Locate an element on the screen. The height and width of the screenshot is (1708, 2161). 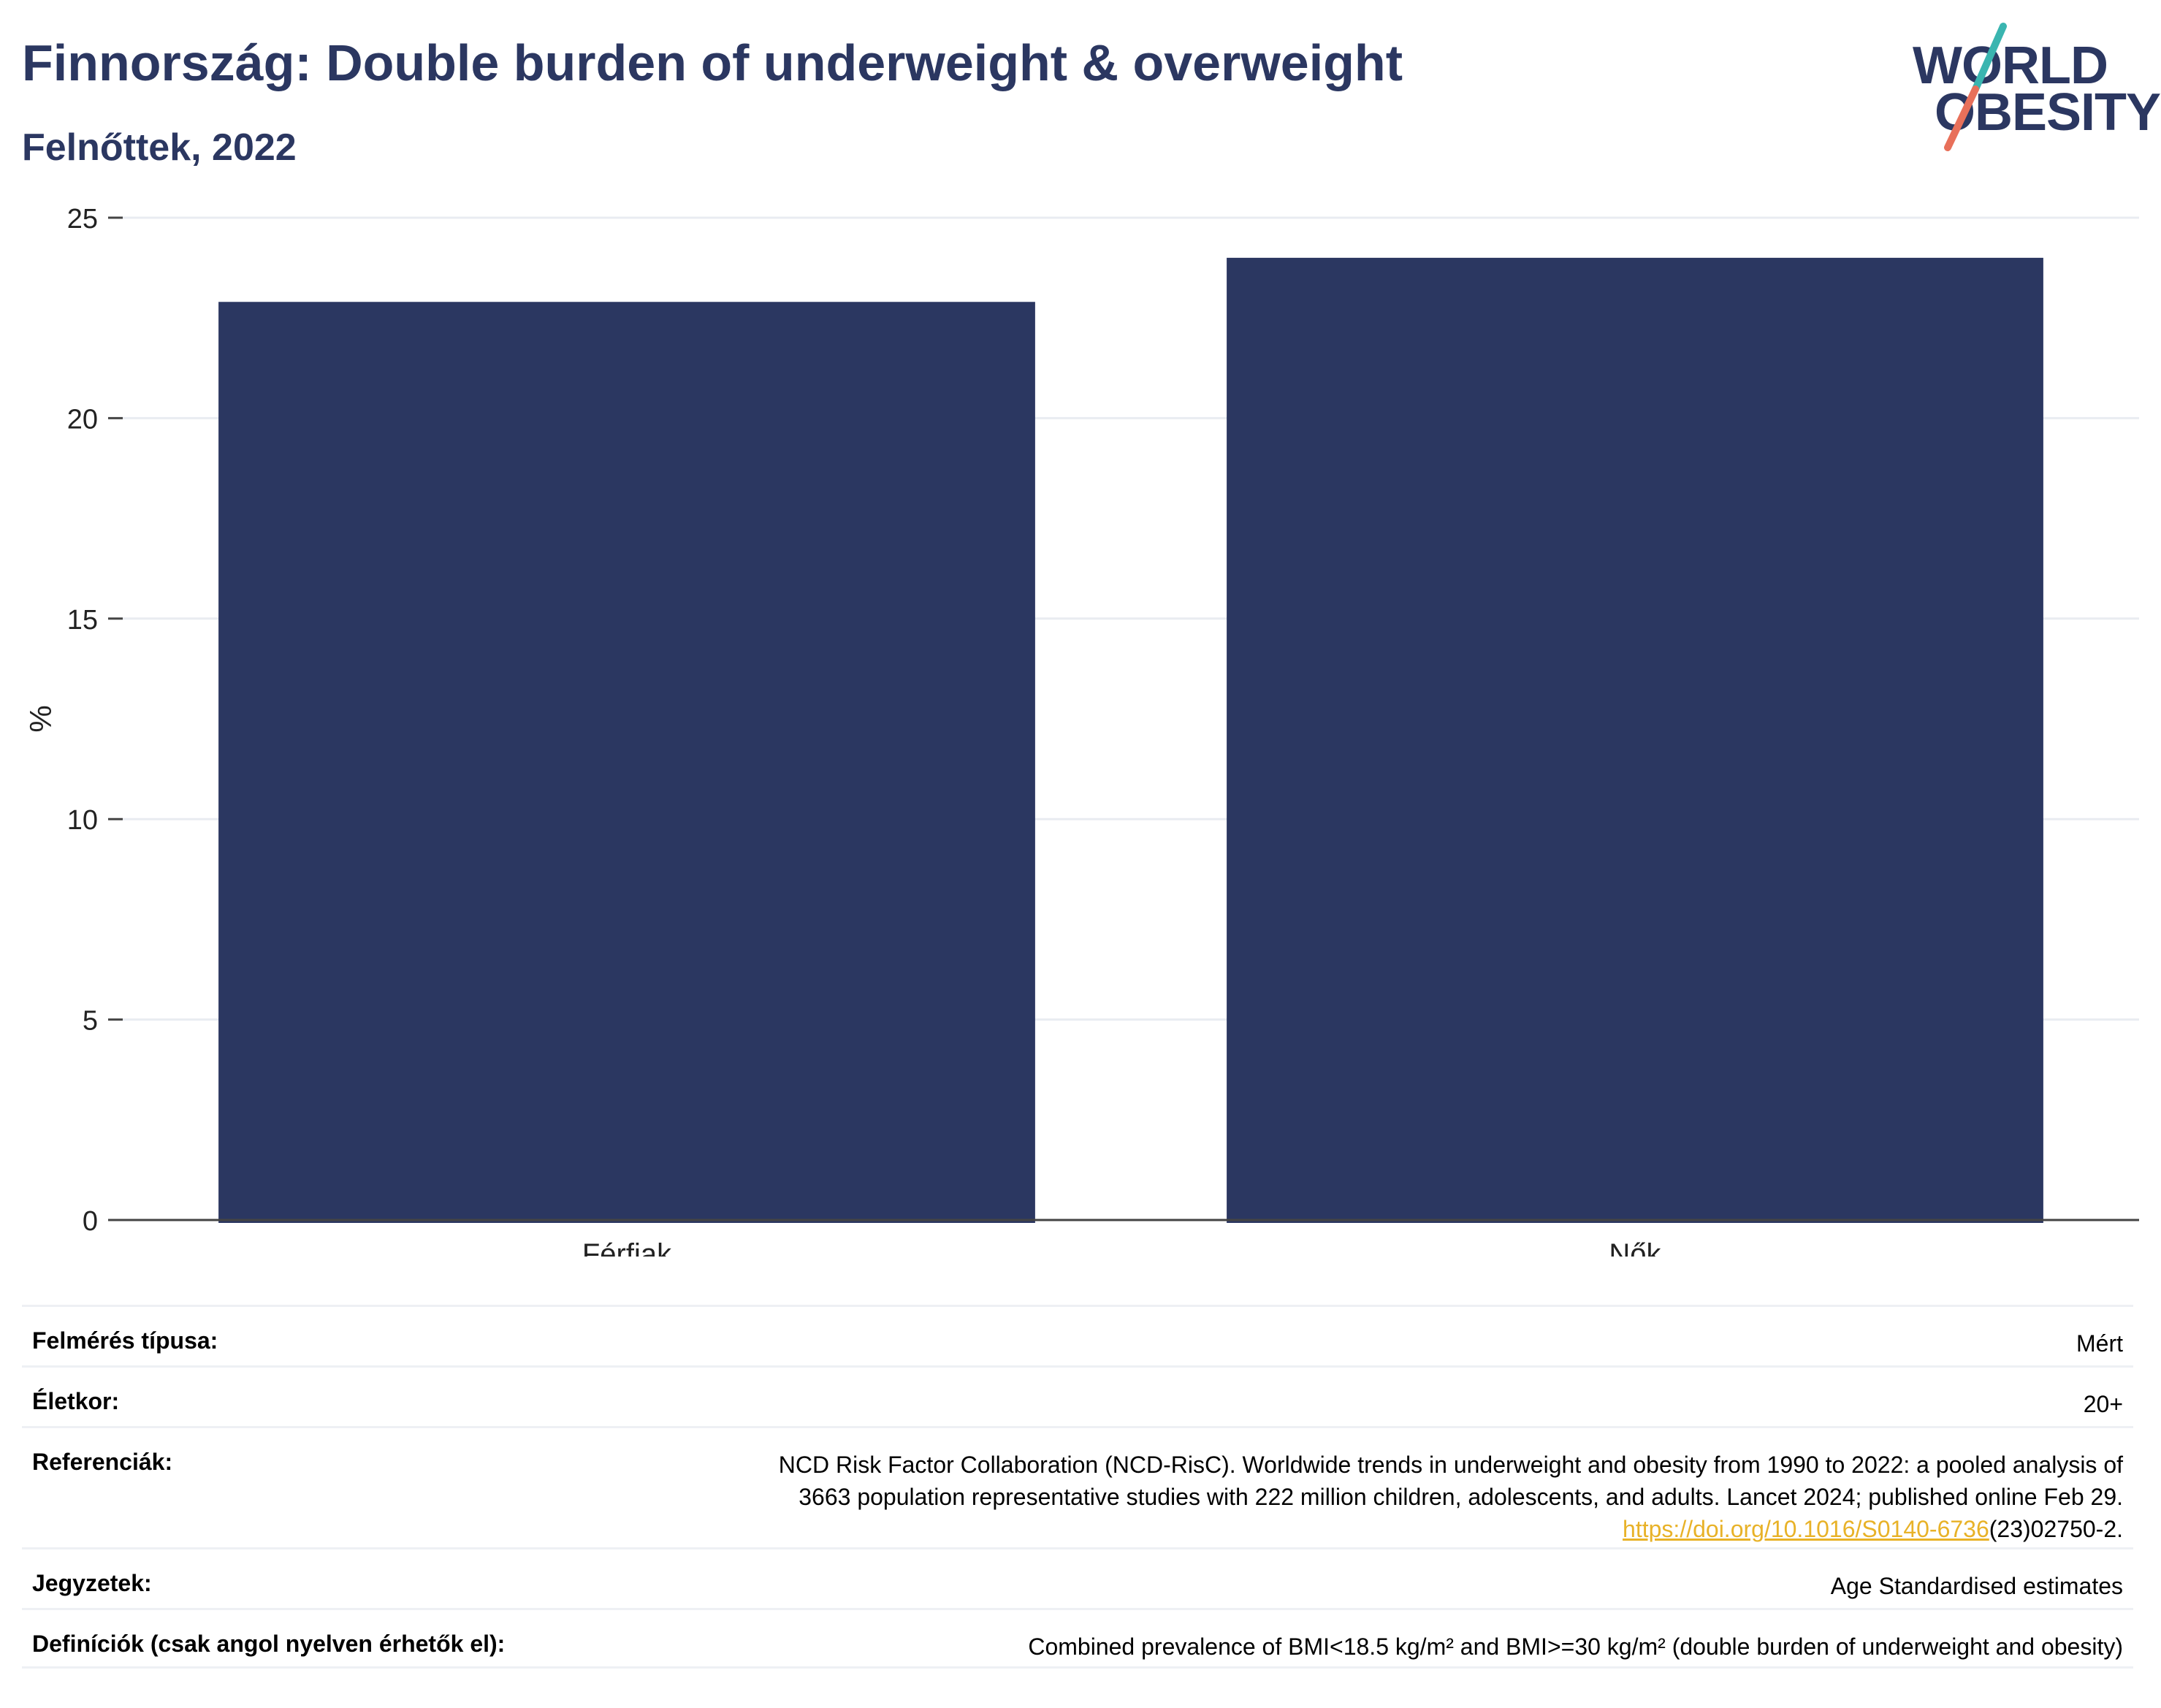
y-tick-label: 5 is located at coordinates (91, 1021).